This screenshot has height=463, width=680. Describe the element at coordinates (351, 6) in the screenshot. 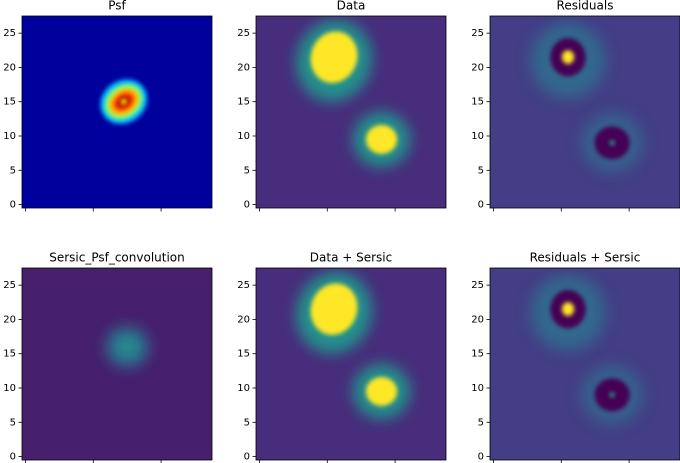

I see `panel-title: Data` at that location.